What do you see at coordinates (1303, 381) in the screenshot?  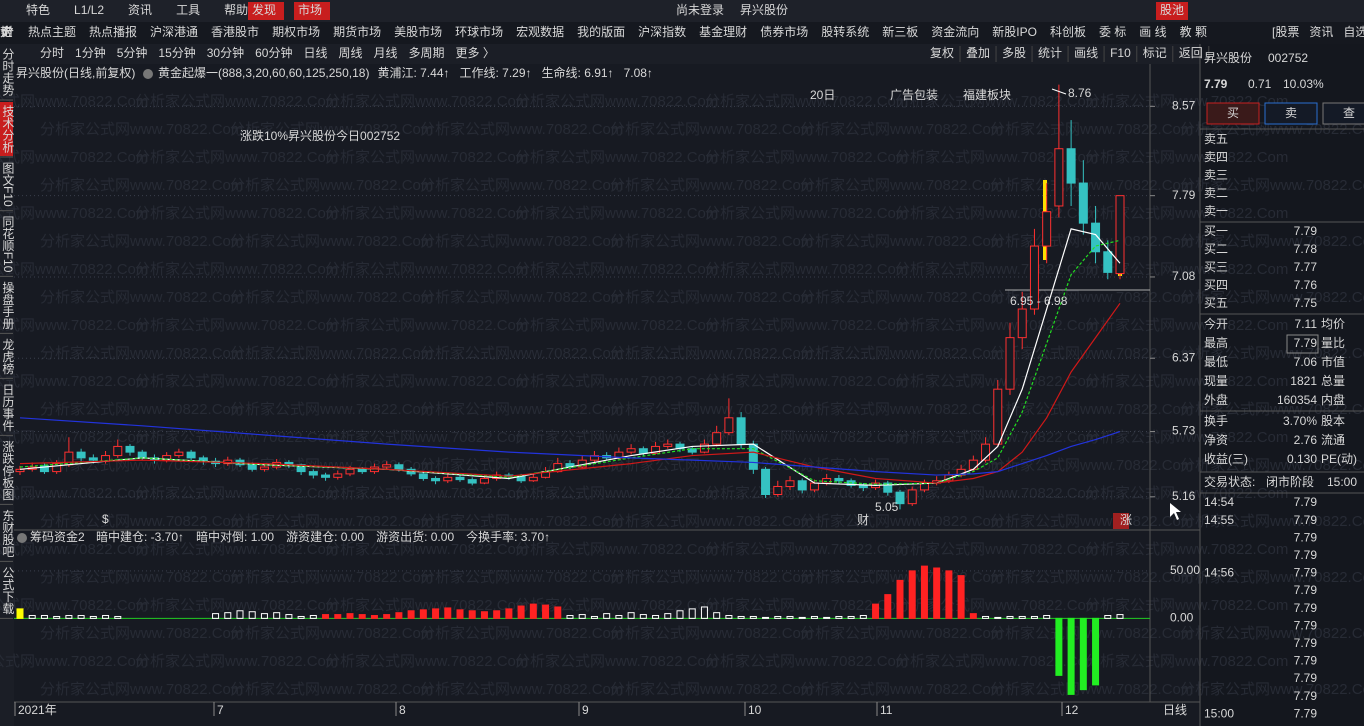 I see `stat-value: 1821` at bounding box center [1303, 381].